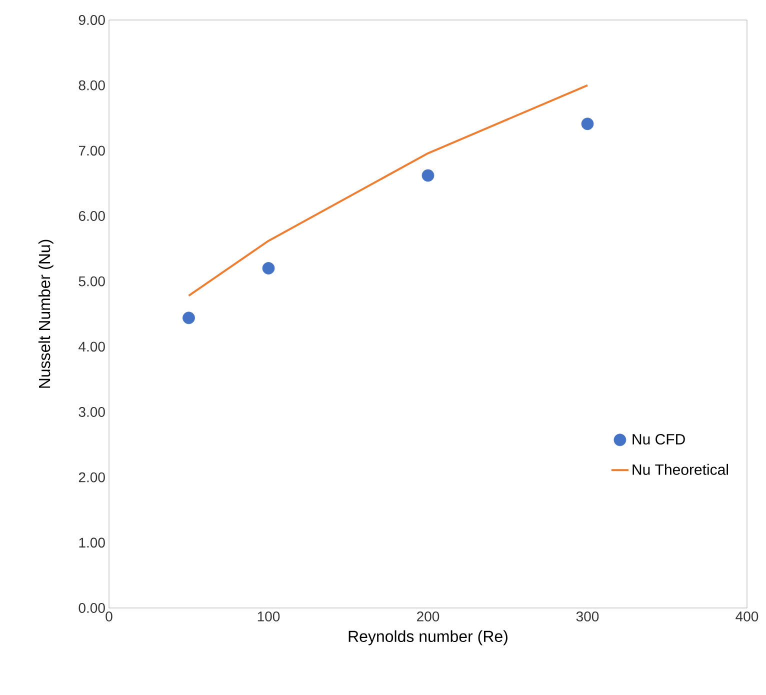 This screenshot has height=695, width=766. What do you see at coordinates (658, 439) in the screenshot?
I see `legend-label: Nu CFD` at bounding box center [658, 439].